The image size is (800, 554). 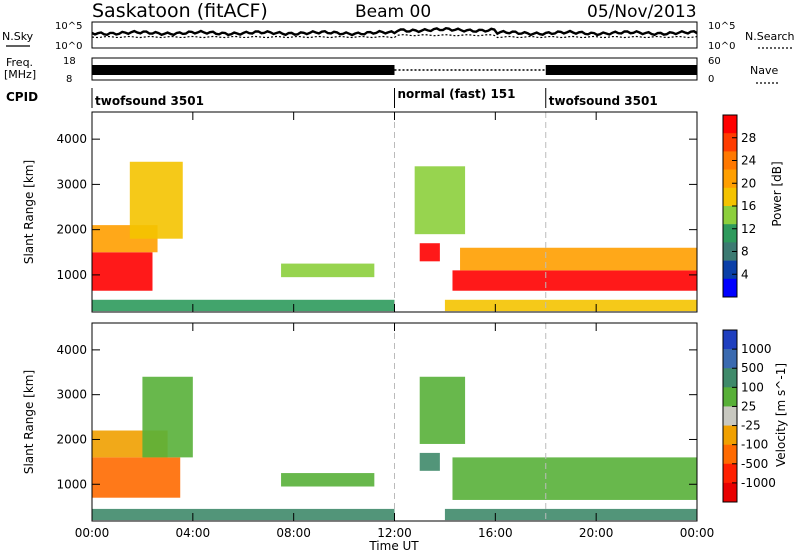 What do you see at coordinates (71, 350) in the screenshot?
I see `velocity-ytick-label-3: 4000` at bounding box center [71, 350].